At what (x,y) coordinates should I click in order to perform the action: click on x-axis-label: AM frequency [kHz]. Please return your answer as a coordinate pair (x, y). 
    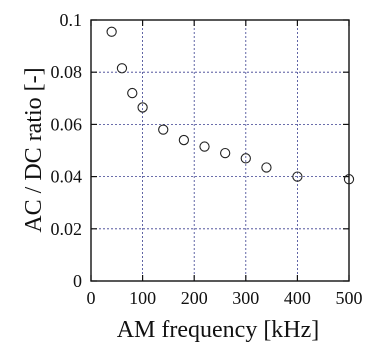
    Looking at the image, I should click on (218, 330).